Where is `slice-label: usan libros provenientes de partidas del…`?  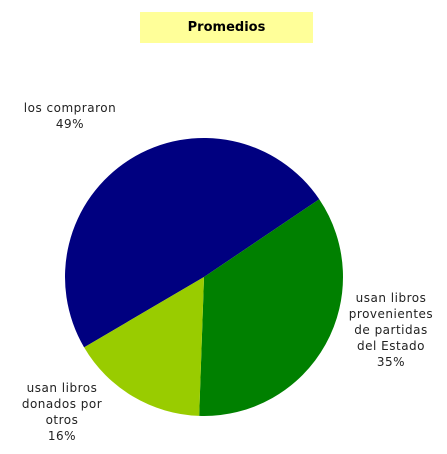
slice-label: usan libros provenientes de partidas del… is located at coordinates (391, 330).